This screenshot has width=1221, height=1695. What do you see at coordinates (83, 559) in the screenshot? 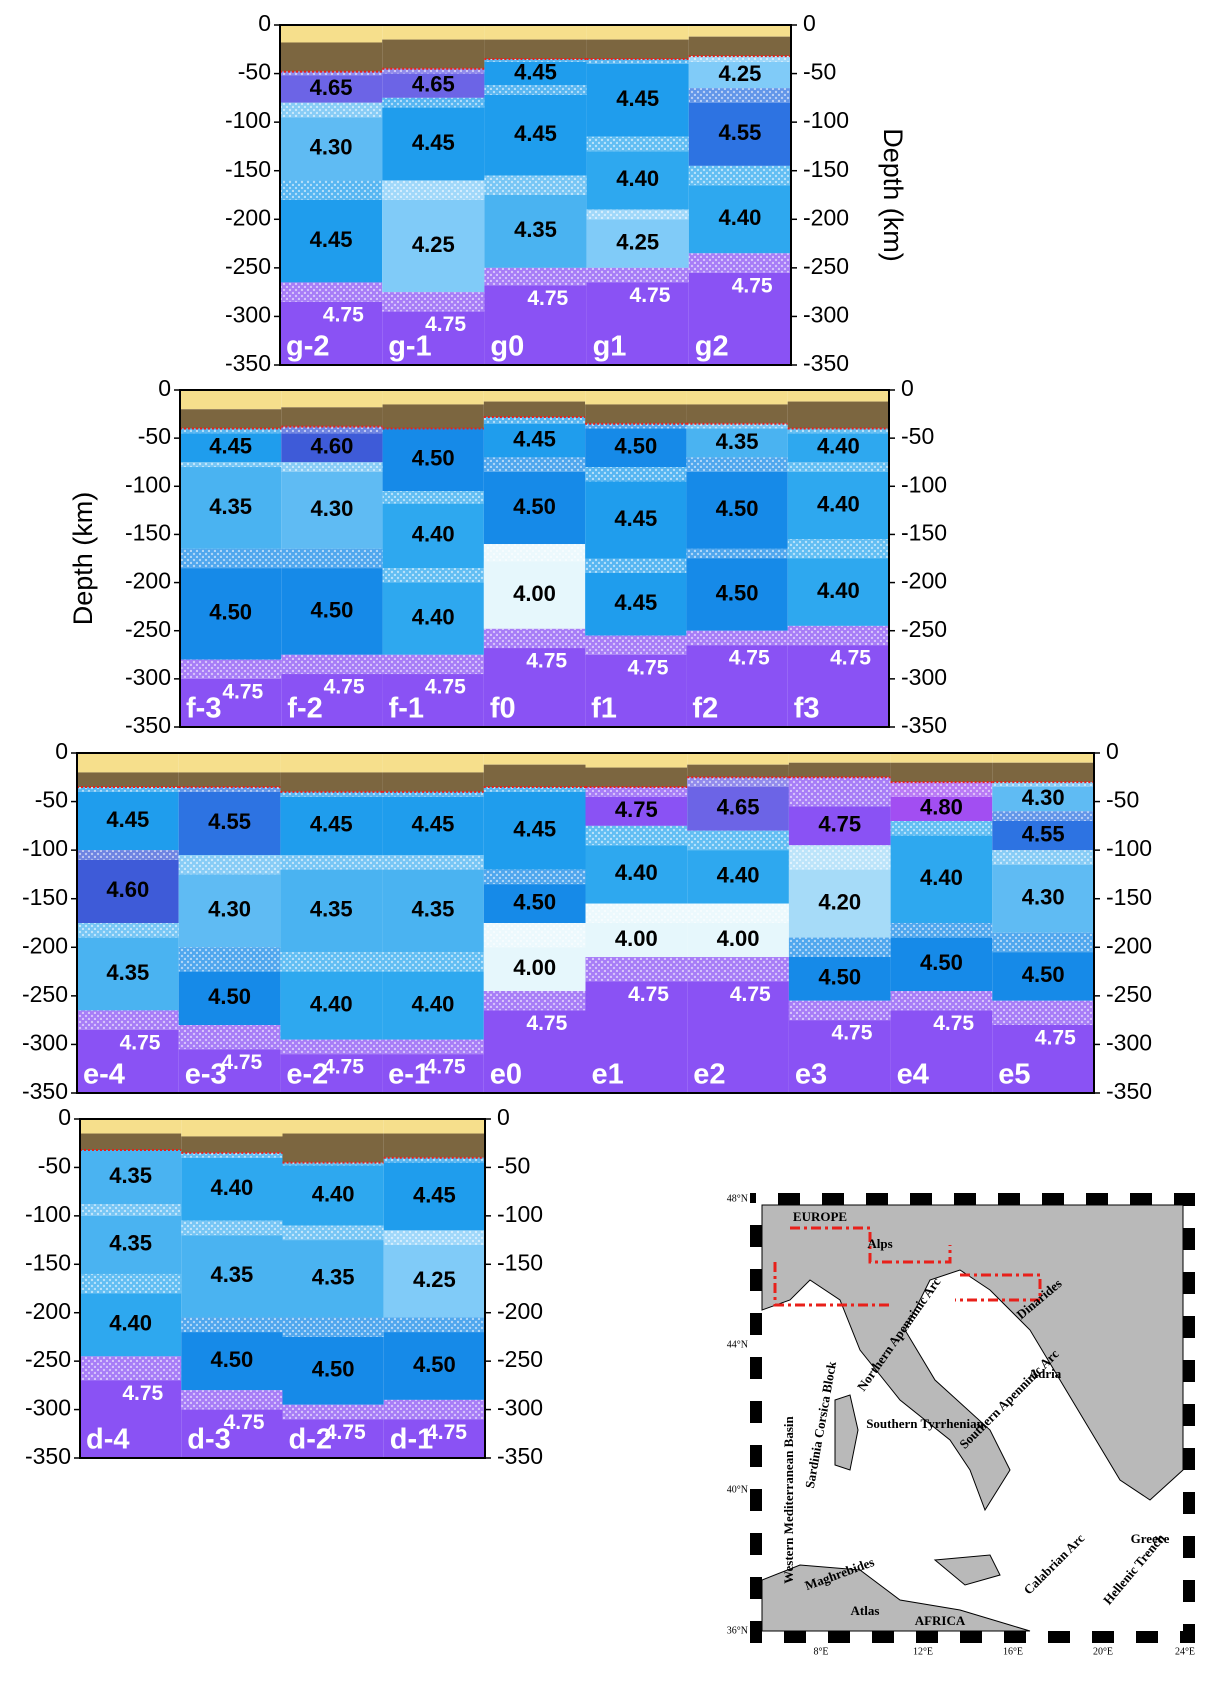
I see `y-axis-label: Depth (km)` at bounding box center [83, 559].